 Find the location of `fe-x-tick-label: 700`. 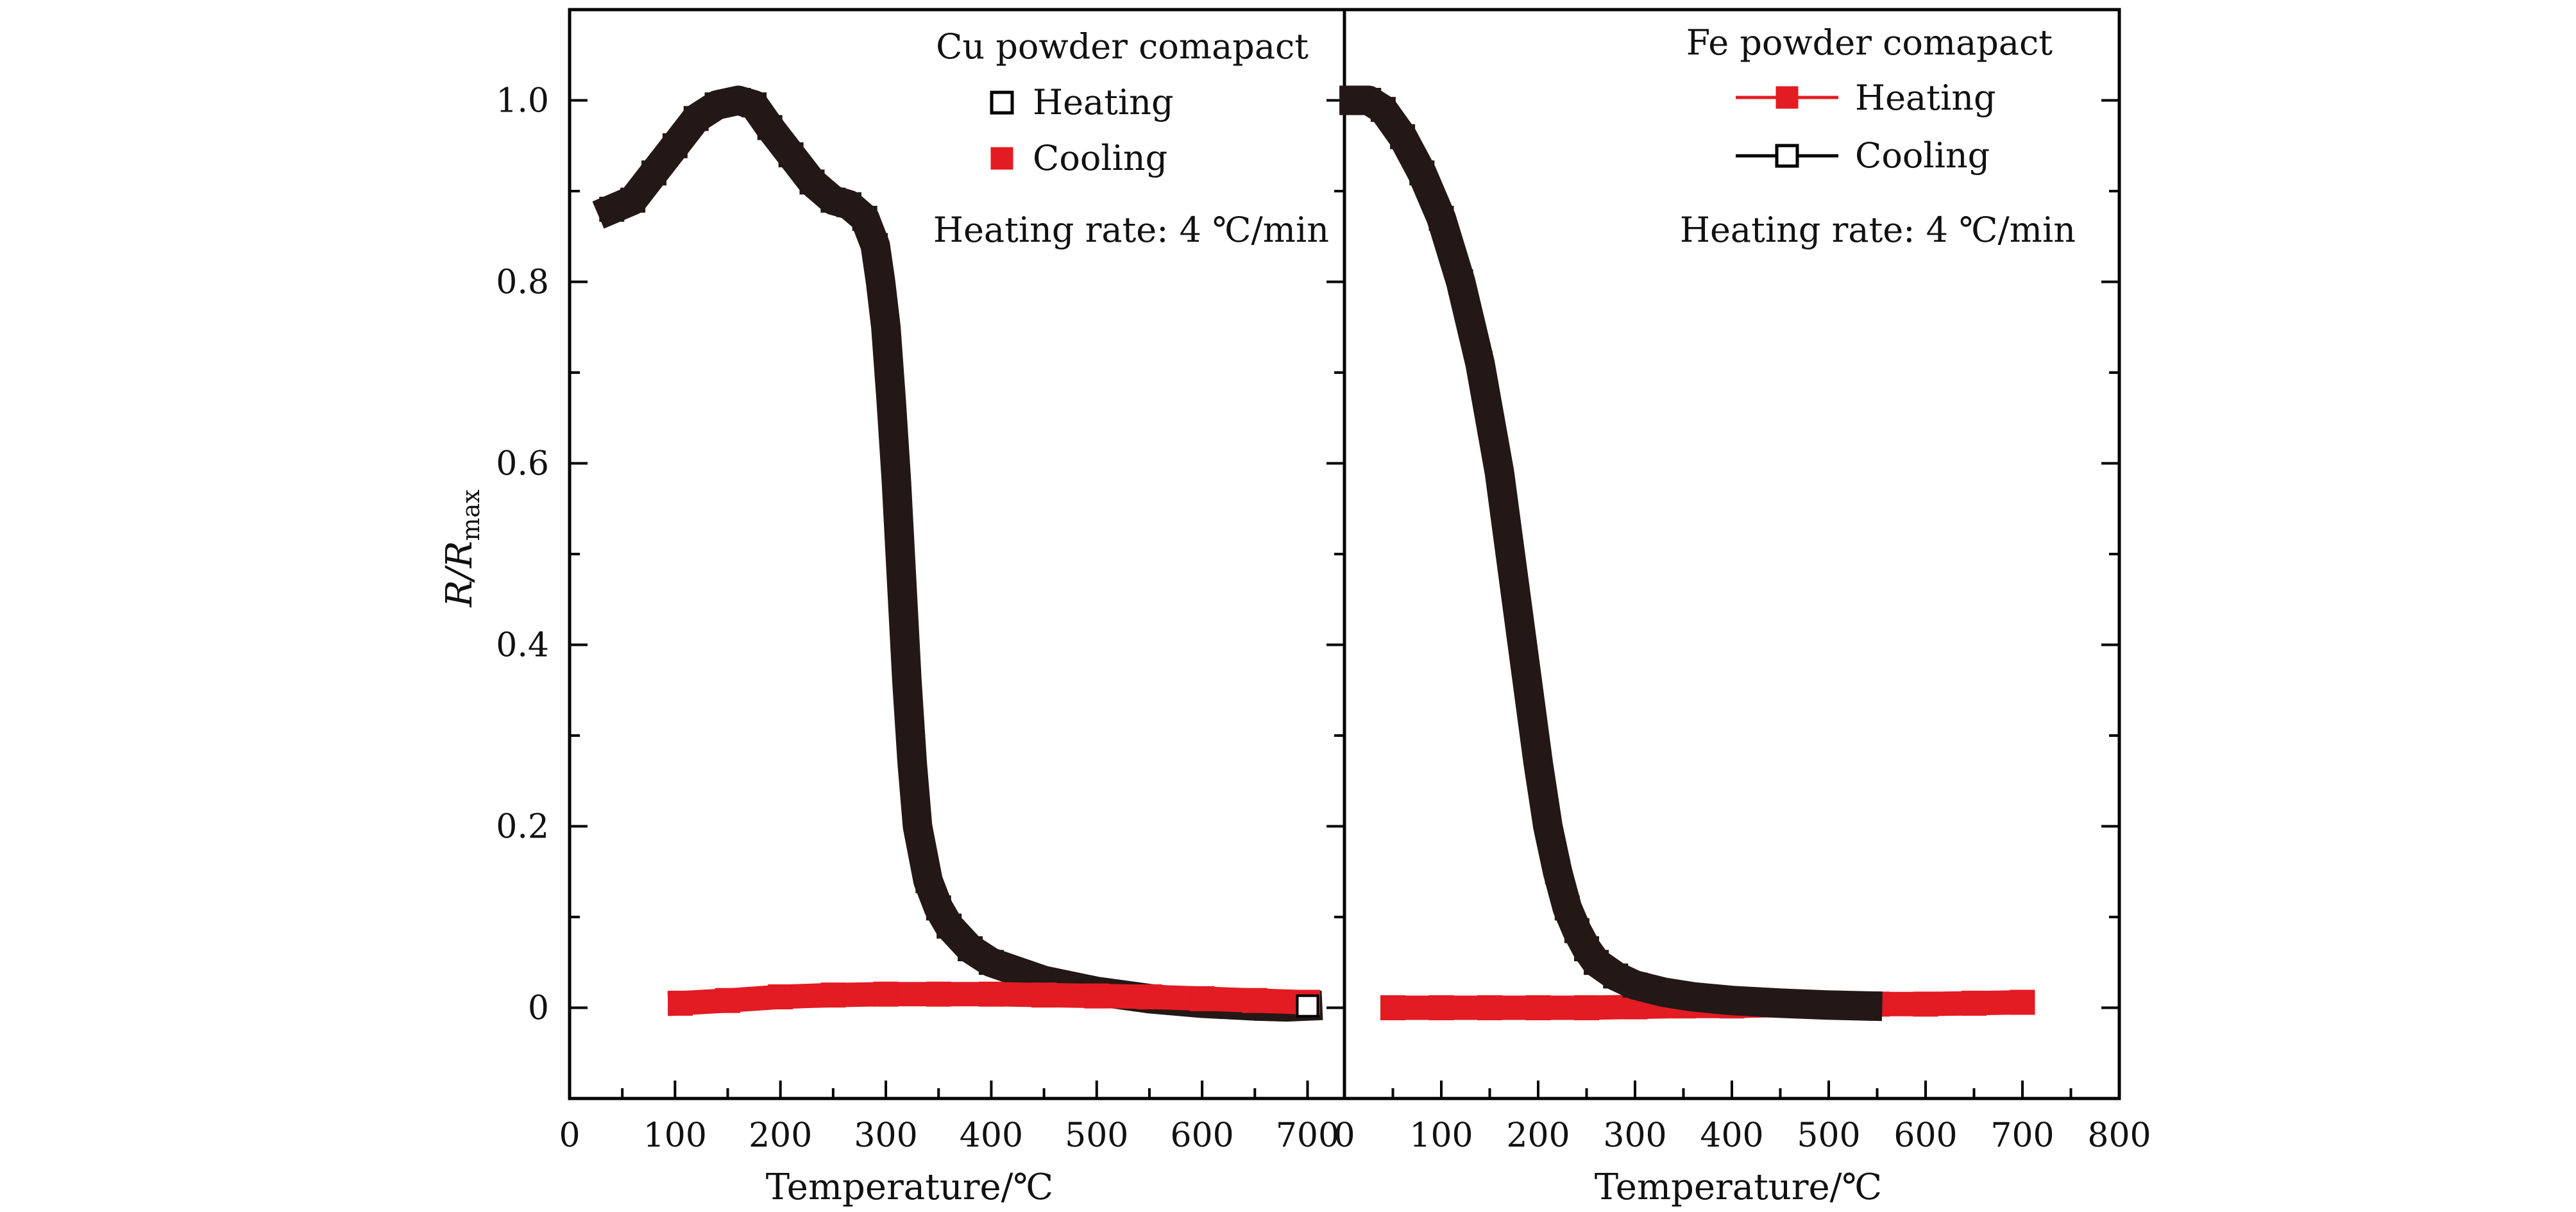

fe-x-tick-label: 700 is located at coordinates (2022, 1136).